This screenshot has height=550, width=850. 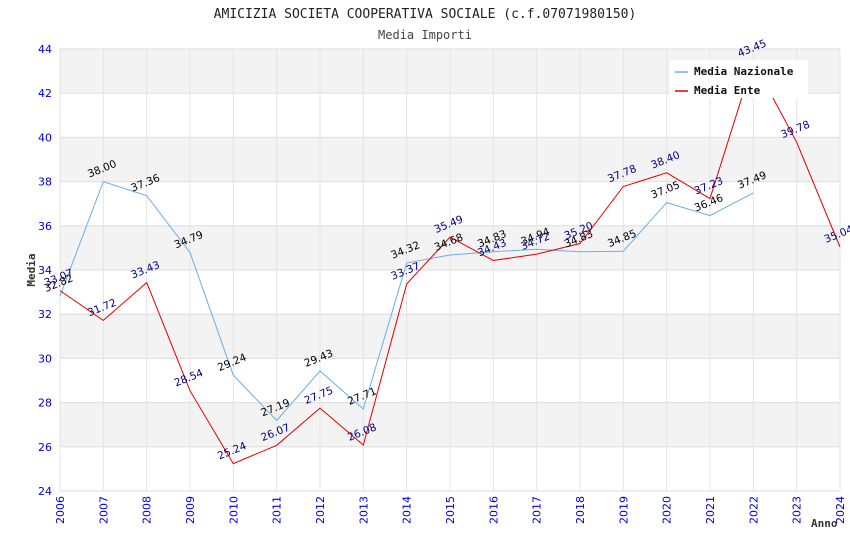 What do you see at coordinates (60, 510) in the screenshot?
I see `x-tick-label: 2006` at bounding box center [60, 510].